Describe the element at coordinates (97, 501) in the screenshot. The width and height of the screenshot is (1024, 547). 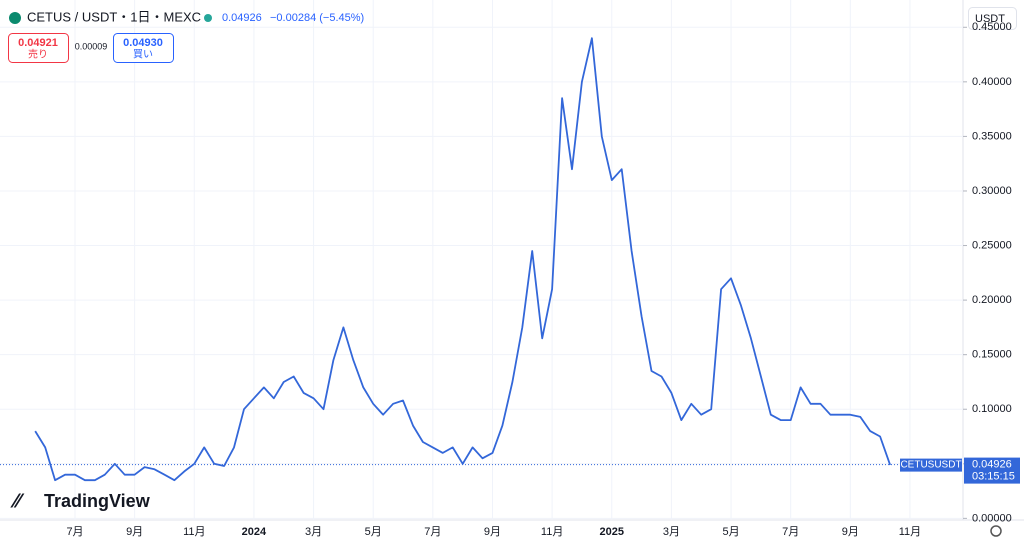
I see `logo: TradingView` at that location.